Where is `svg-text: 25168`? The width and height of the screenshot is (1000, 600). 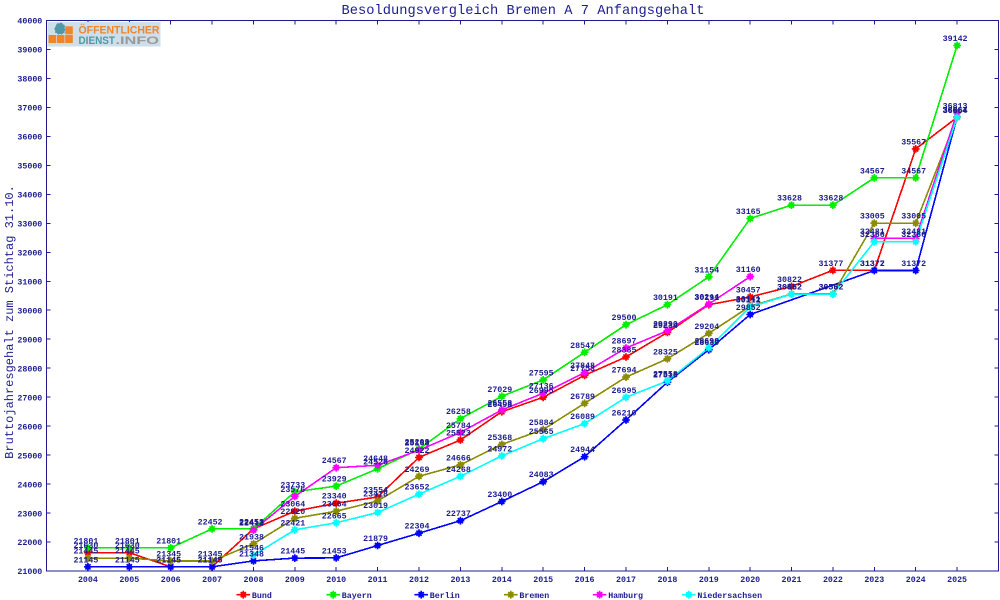 svg-text: 25168 is located at coordinates (417, 444).